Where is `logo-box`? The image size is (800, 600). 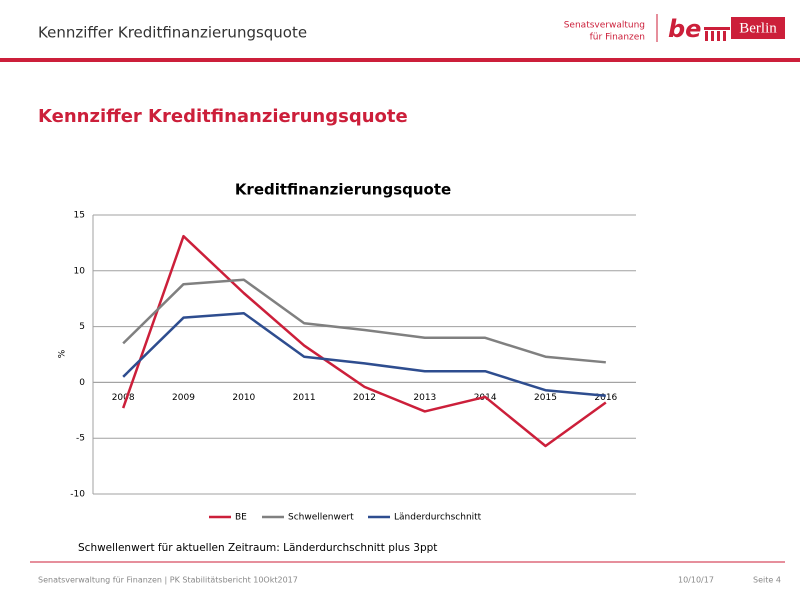
logo-box is located at coordinates (758, 28).